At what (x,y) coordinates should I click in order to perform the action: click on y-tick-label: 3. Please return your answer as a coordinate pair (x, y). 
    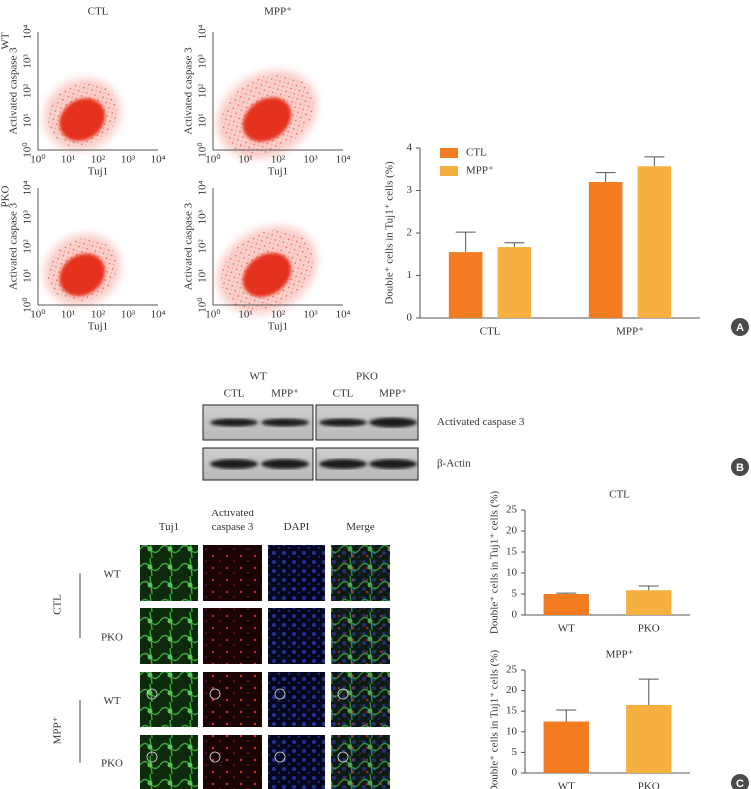
    Looking at the image, I should click on (410, 190).